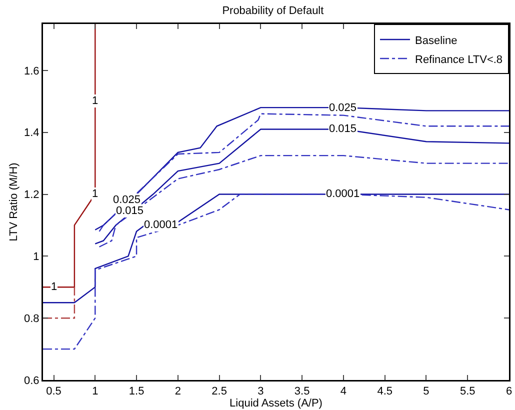 This screenshot has width=515, height=410. I want to click on x-tick-label: 2.5, so click(219, 392).